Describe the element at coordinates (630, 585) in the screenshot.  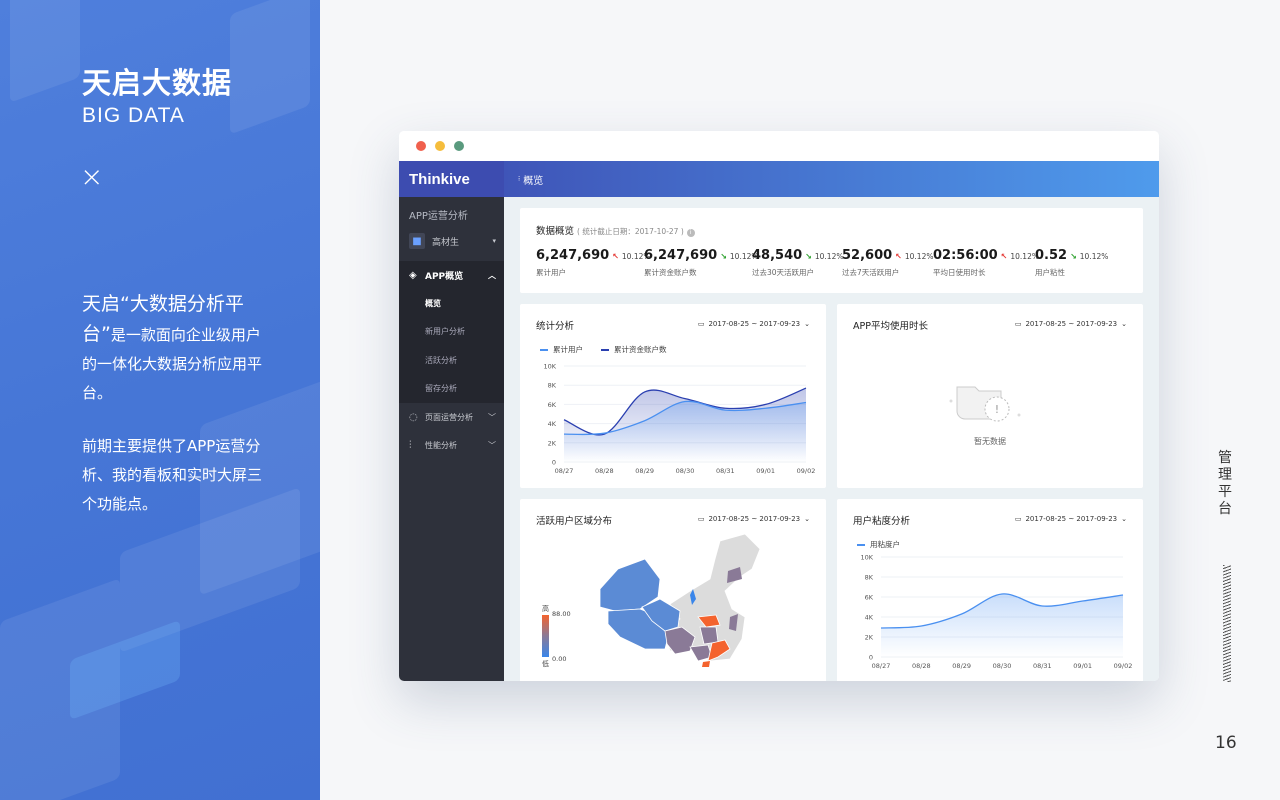
I see `map-region-xinjiang` at that location.